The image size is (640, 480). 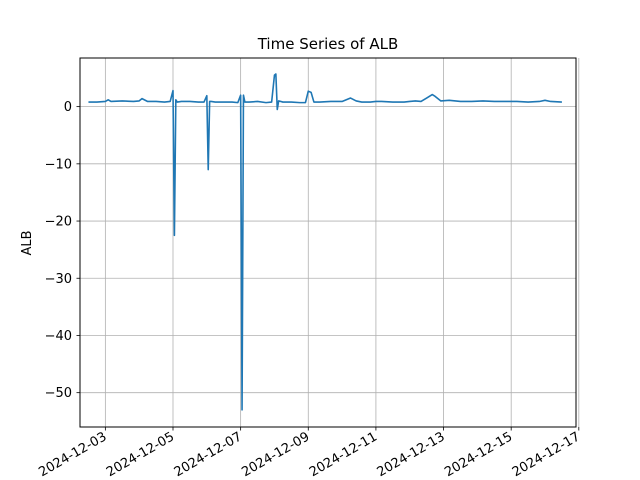 What do you see at coordinates (328, 44) in the screenshot?
I see `chart-title: Time Series of ALB` at bounding box center [328, 44].